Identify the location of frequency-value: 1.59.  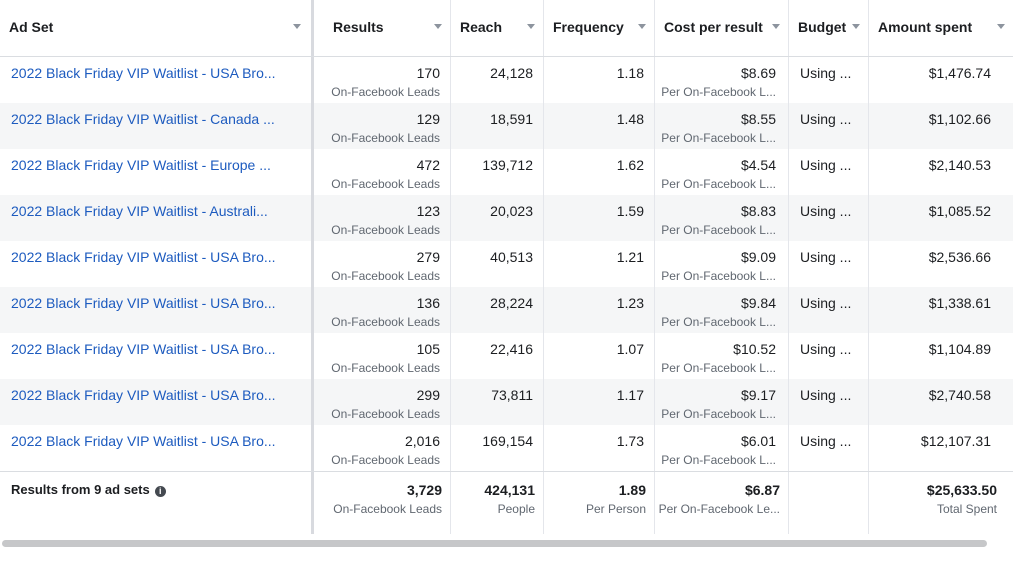
(630, 211).